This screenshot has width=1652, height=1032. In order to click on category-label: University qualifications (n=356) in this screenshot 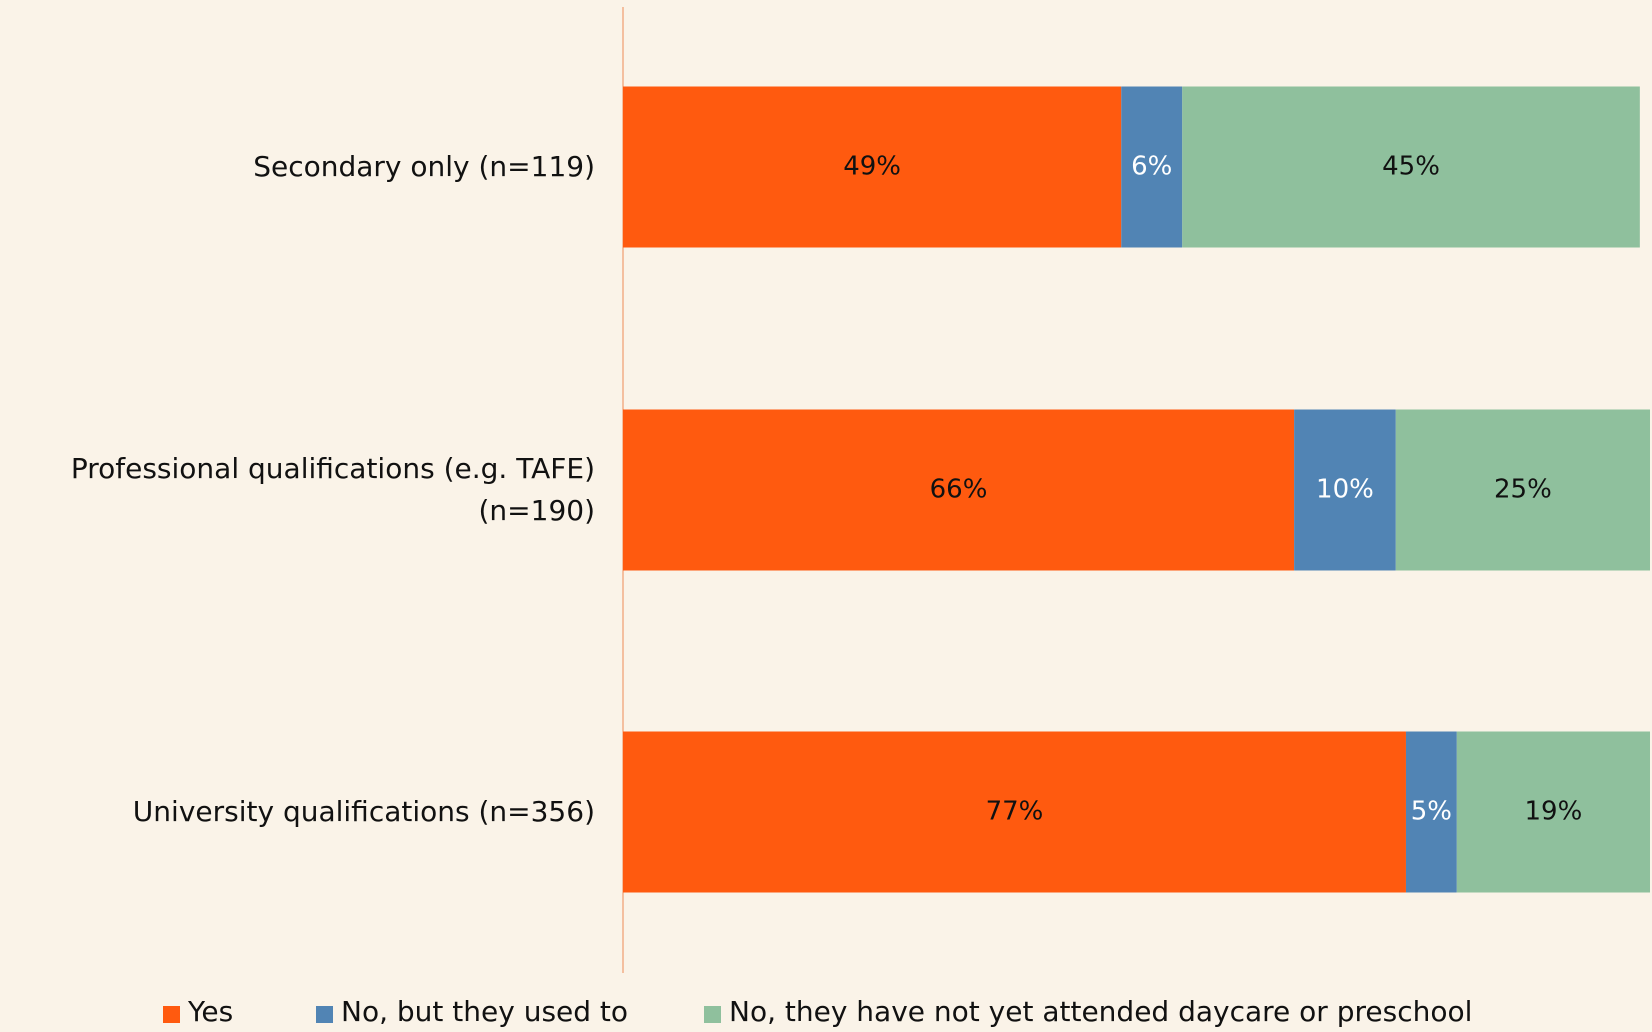, I will do `click(363, 811)`.